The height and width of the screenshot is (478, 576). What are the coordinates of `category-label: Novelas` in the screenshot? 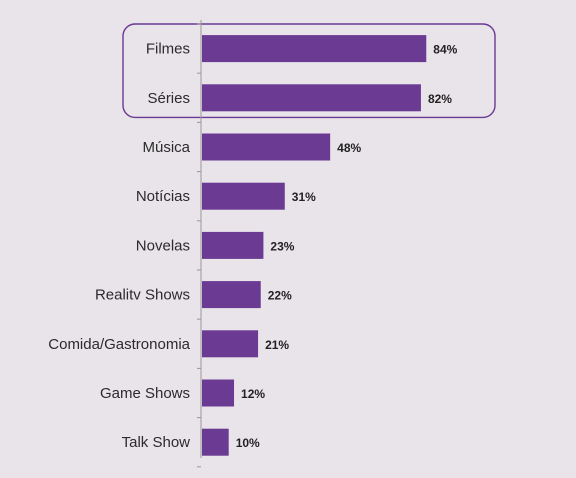 It's located at (163, 245).